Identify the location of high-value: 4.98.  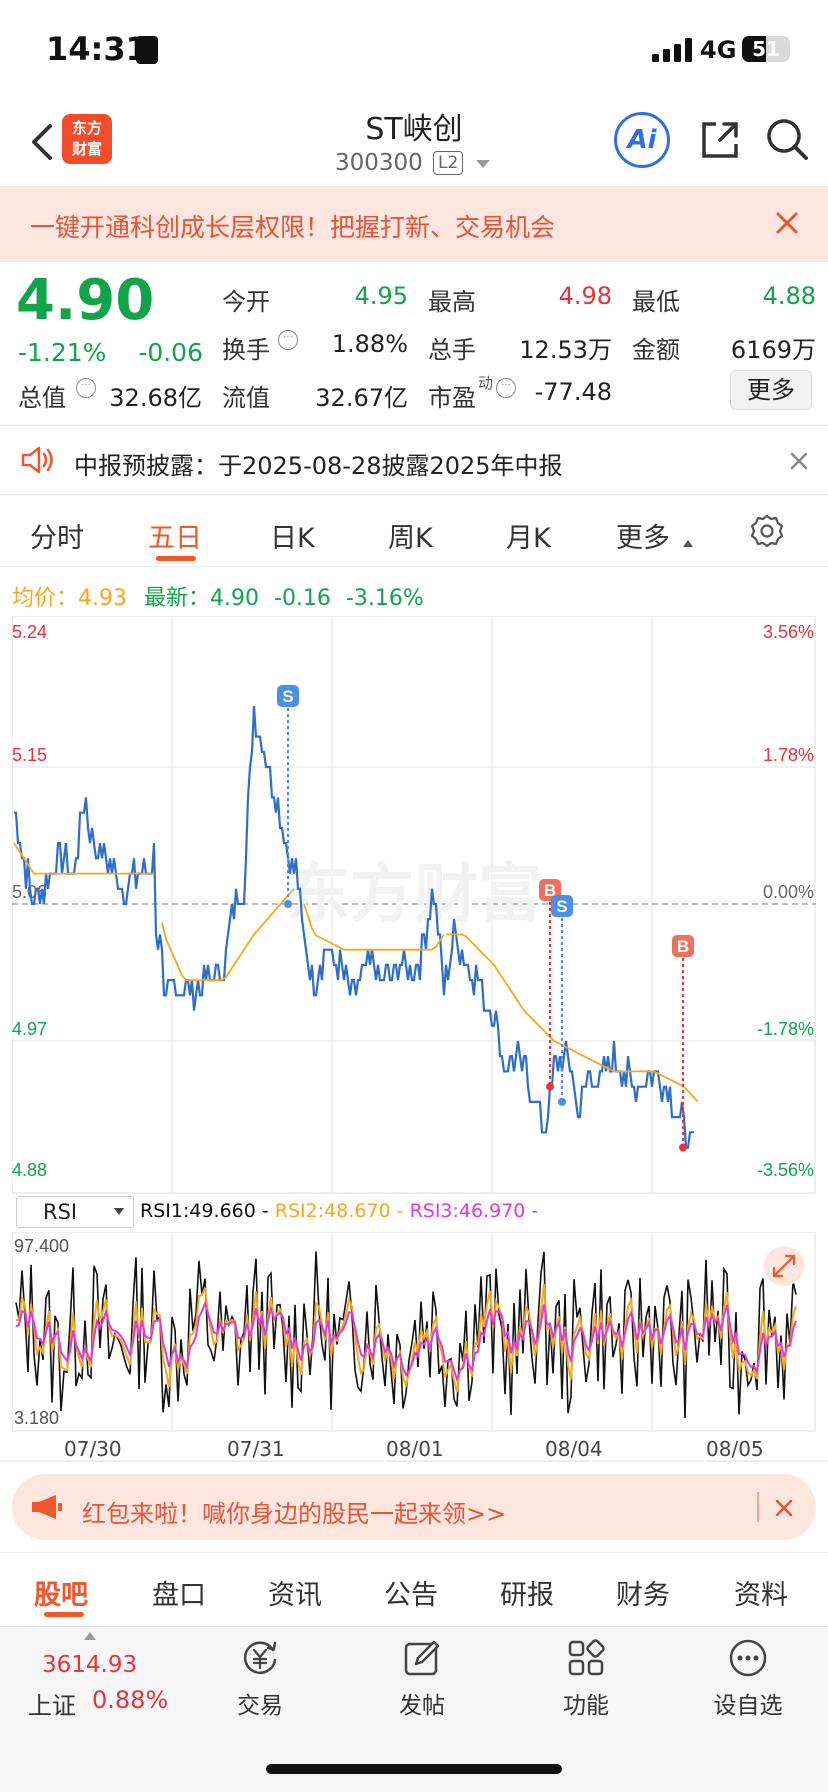
(585, 296).